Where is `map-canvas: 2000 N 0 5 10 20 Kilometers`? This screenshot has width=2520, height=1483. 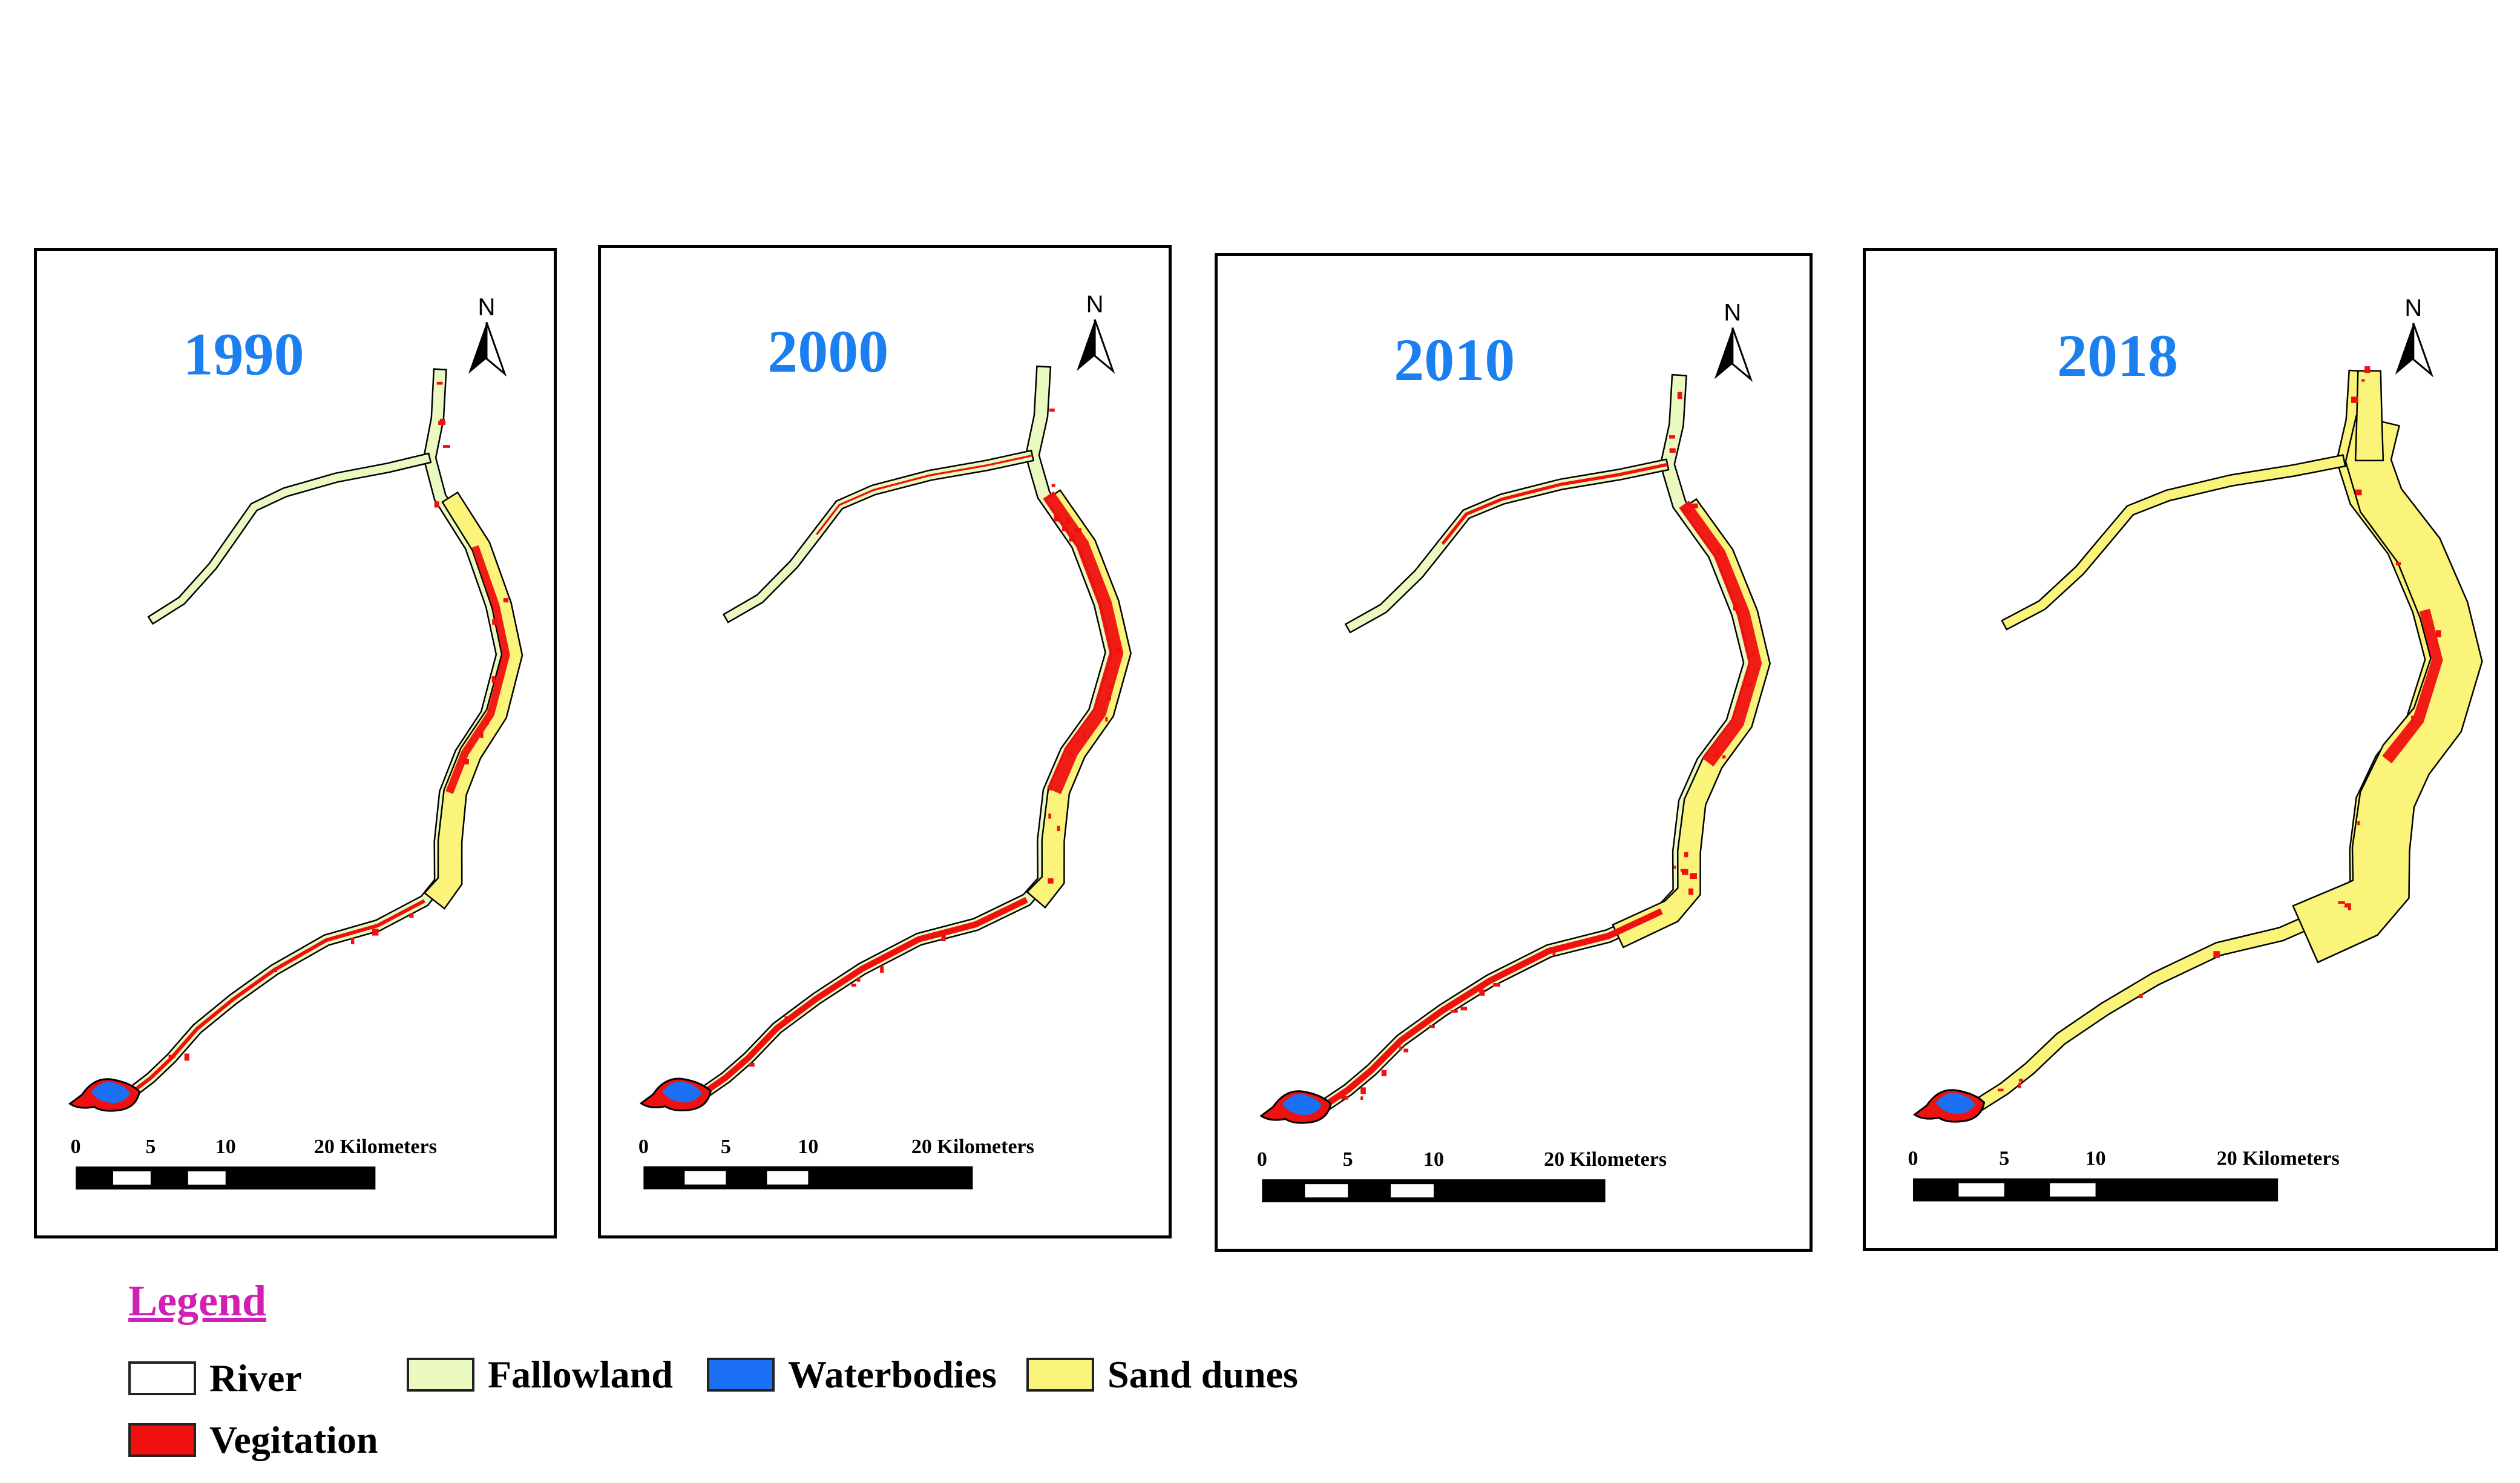 map-canvas: 2000 N 0 5 10 20 Kilometers is located at coordinates (885, 740).